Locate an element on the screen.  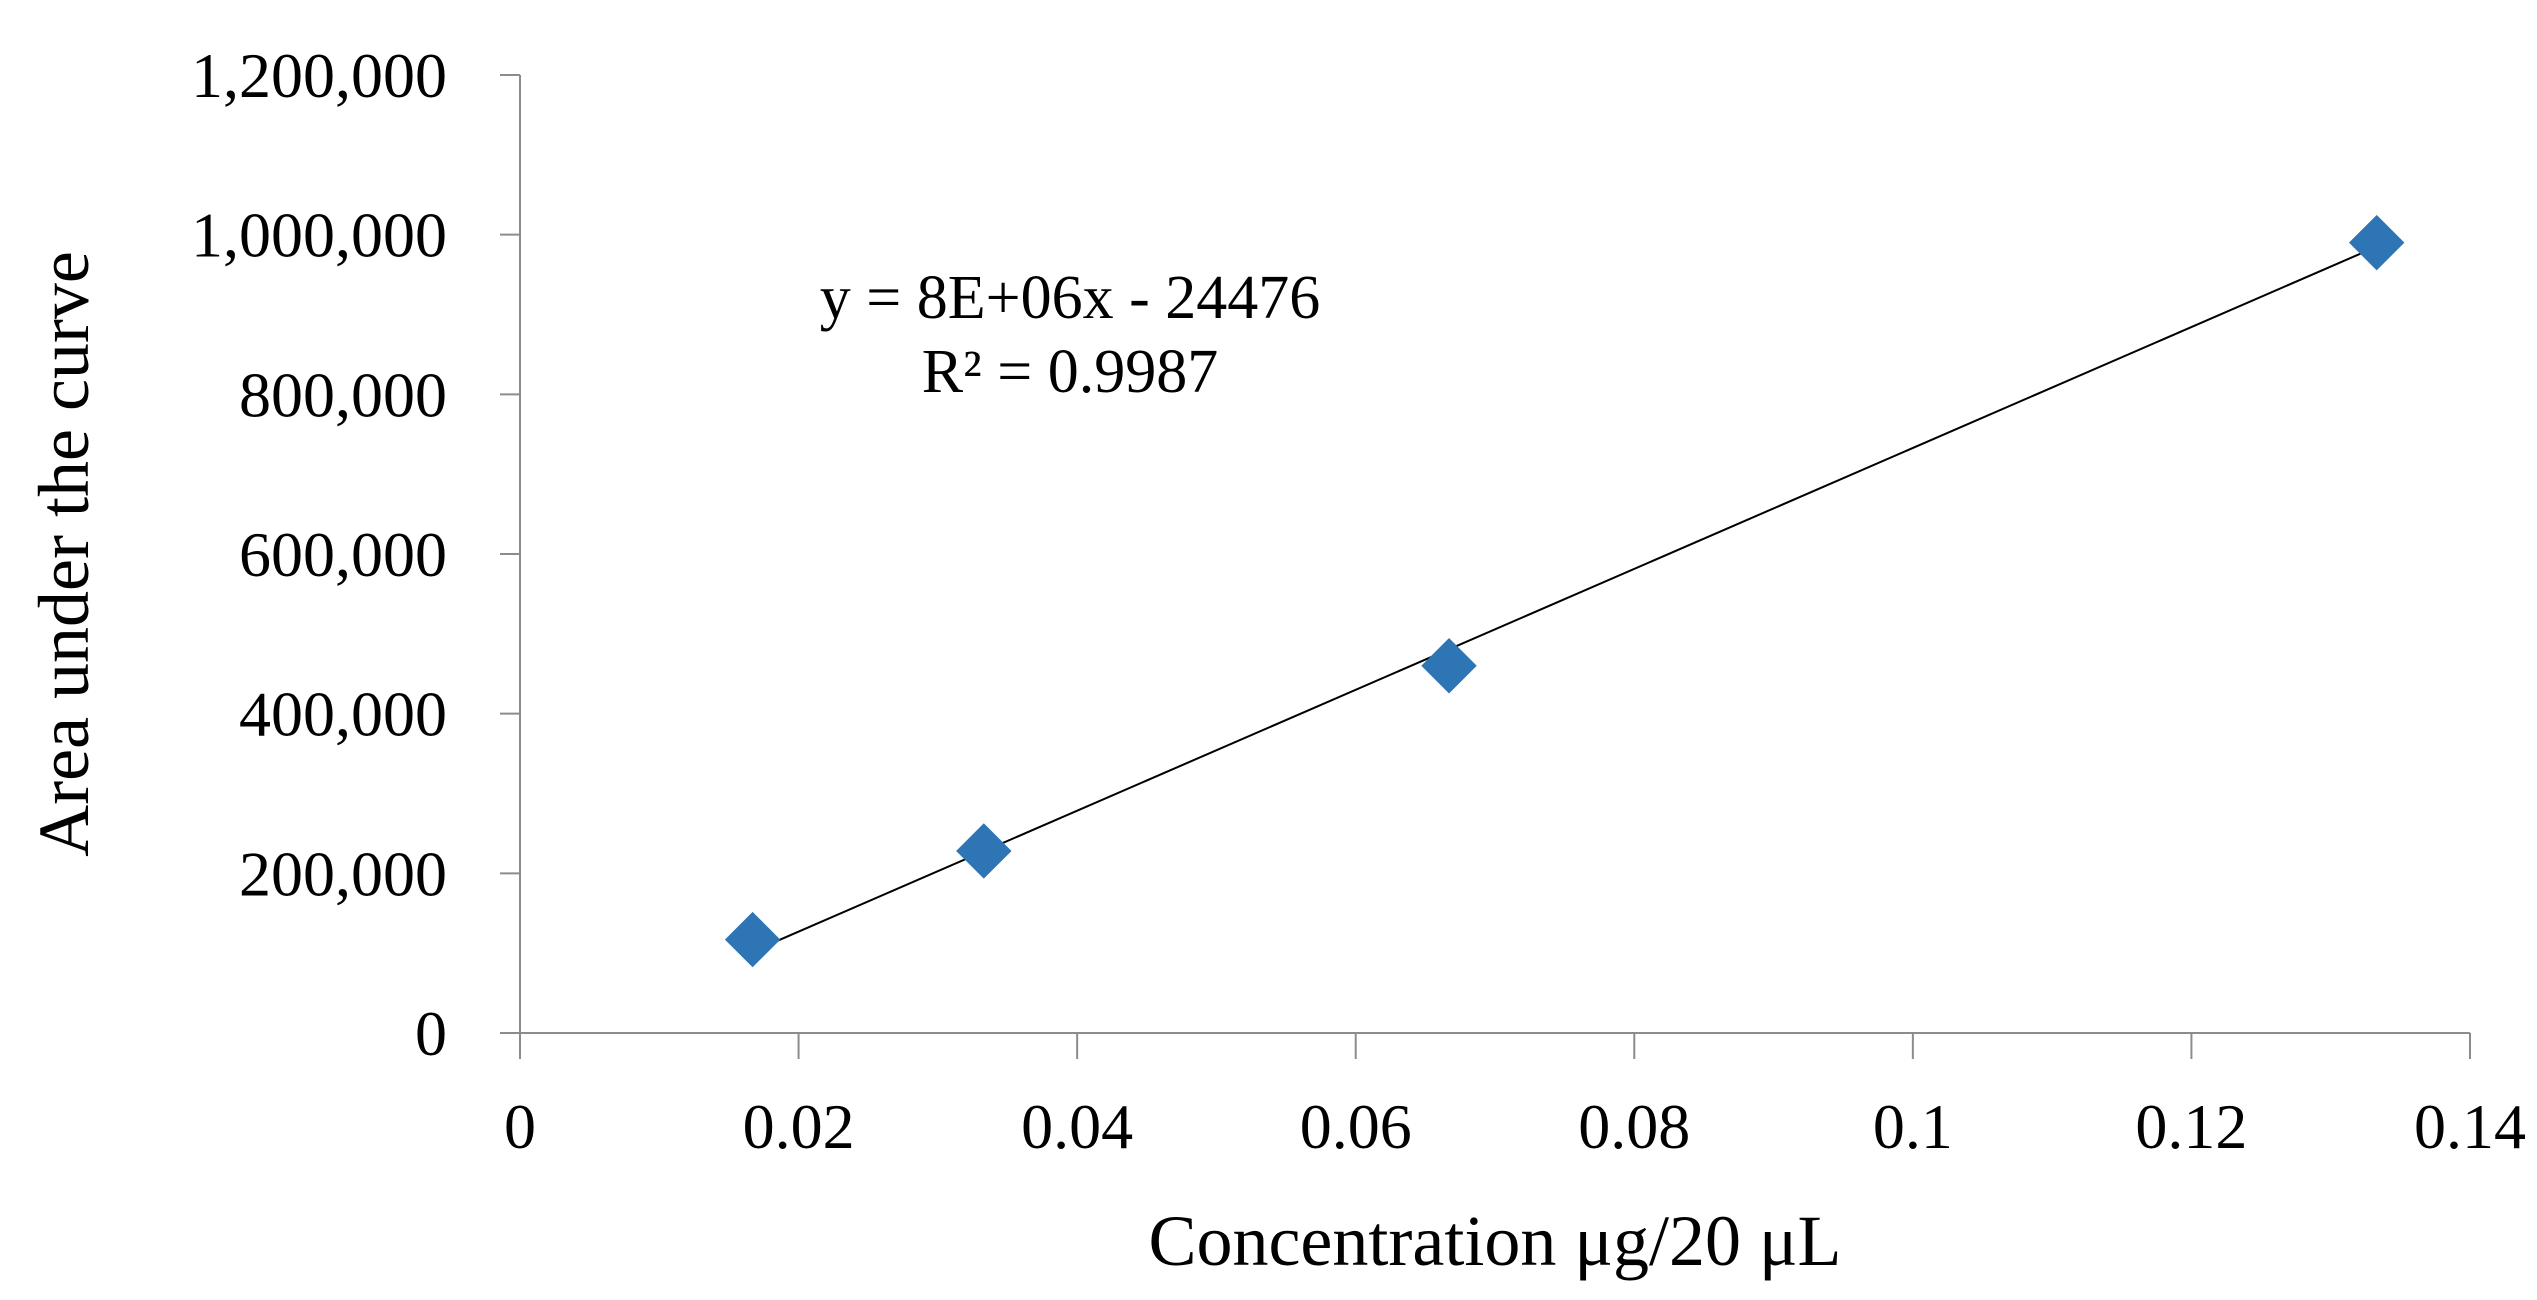
trendline-equation: y = 8E+06x - 24476 is located at coordinates (1070, 298).